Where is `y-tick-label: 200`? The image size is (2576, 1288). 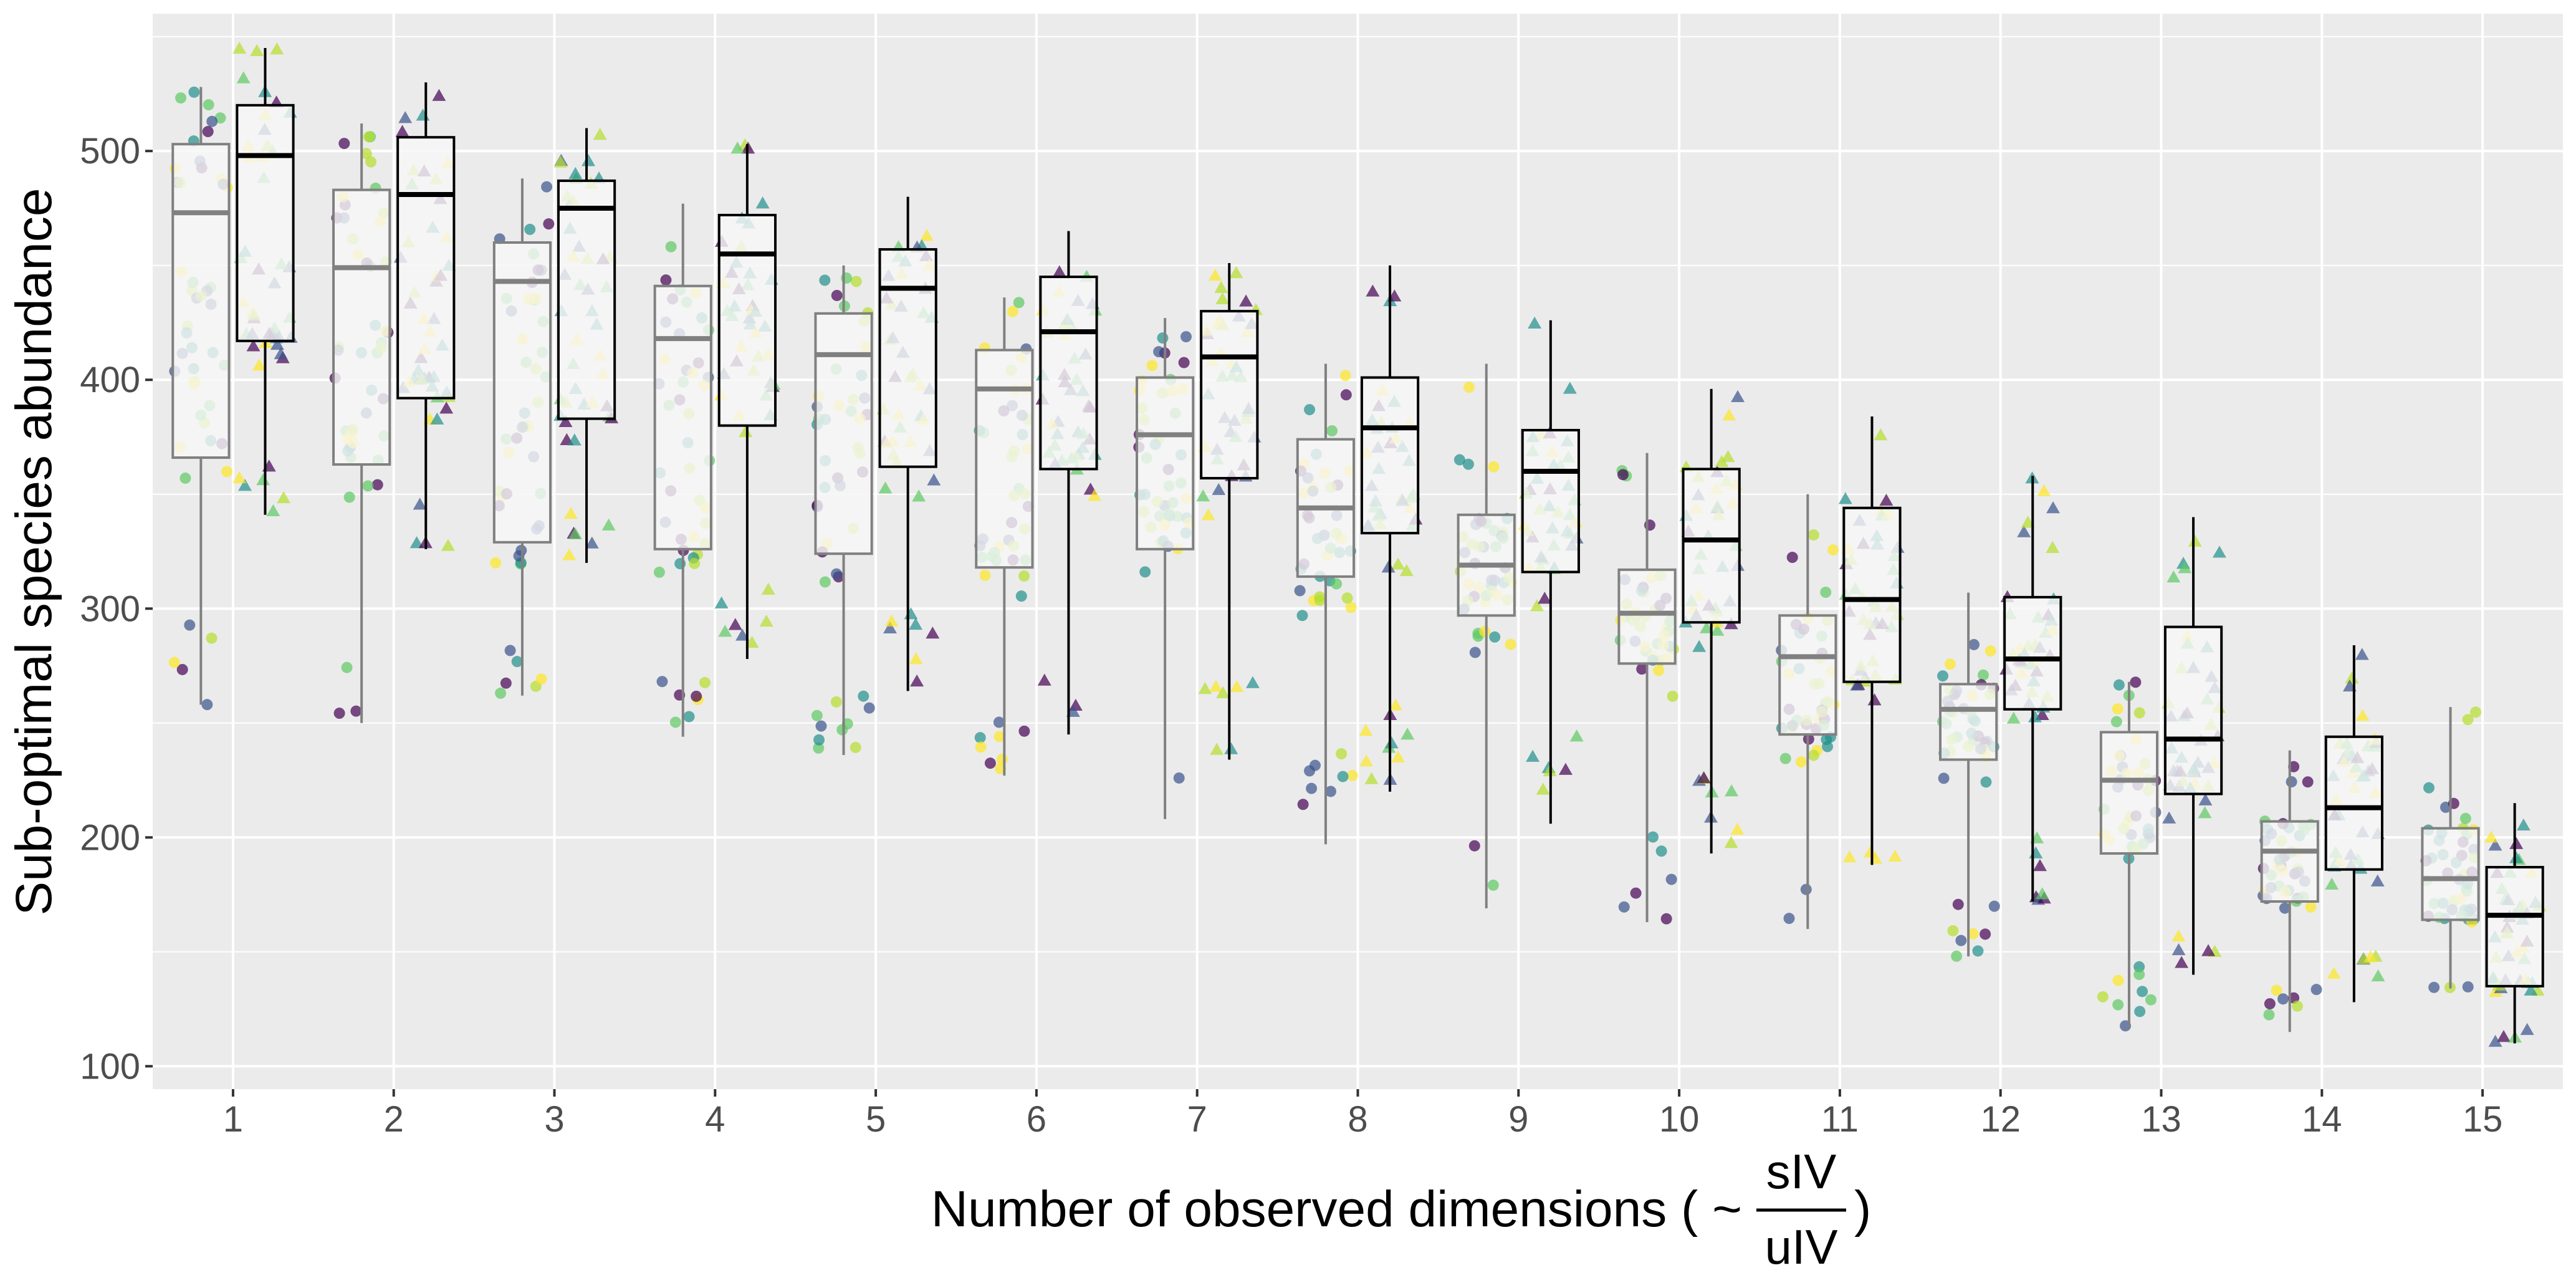
y-tick-label: 200 is located at coordinates (110, 837).